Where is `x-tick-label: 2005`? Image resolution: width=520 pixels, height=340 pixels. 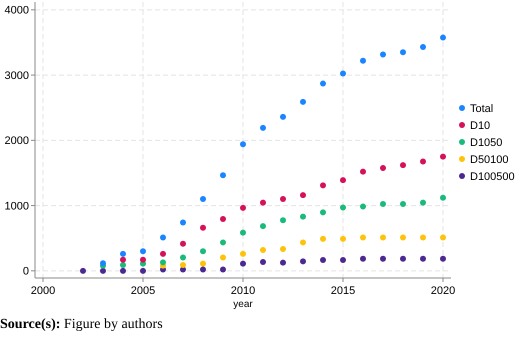 x-tick-label: 2005 is located at coordinates (143, 291).